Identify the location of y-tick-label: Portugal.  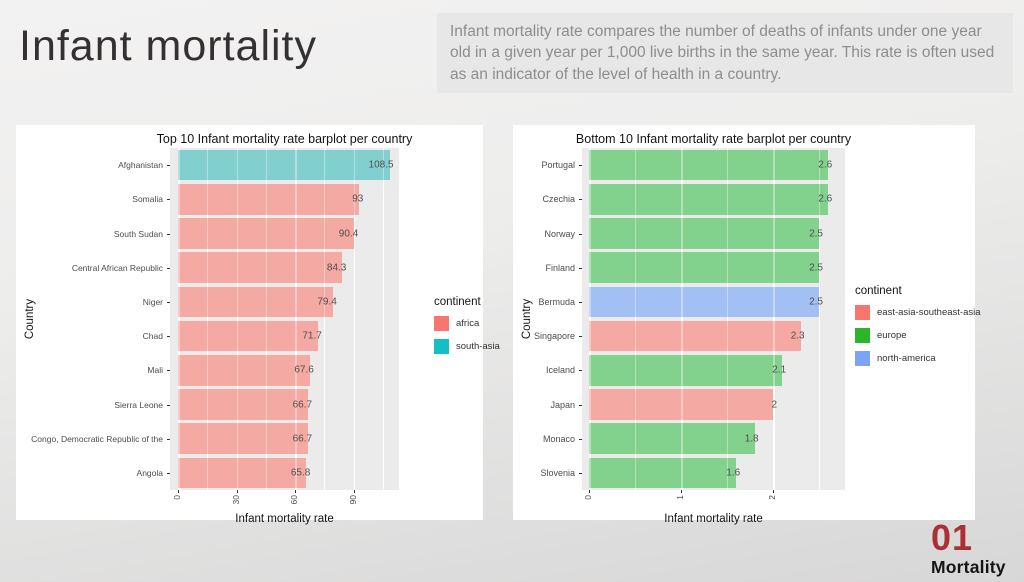
(558, 165).